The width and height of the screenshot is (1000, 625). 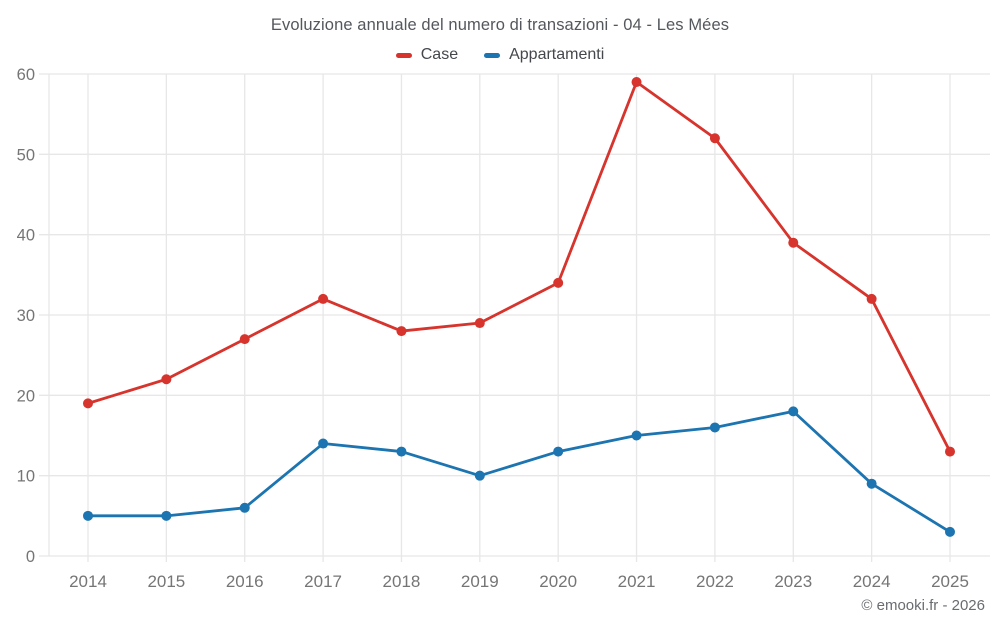 I want to click on legend-item-appartamenti: Appartamenti, so click(x=544, y=55).